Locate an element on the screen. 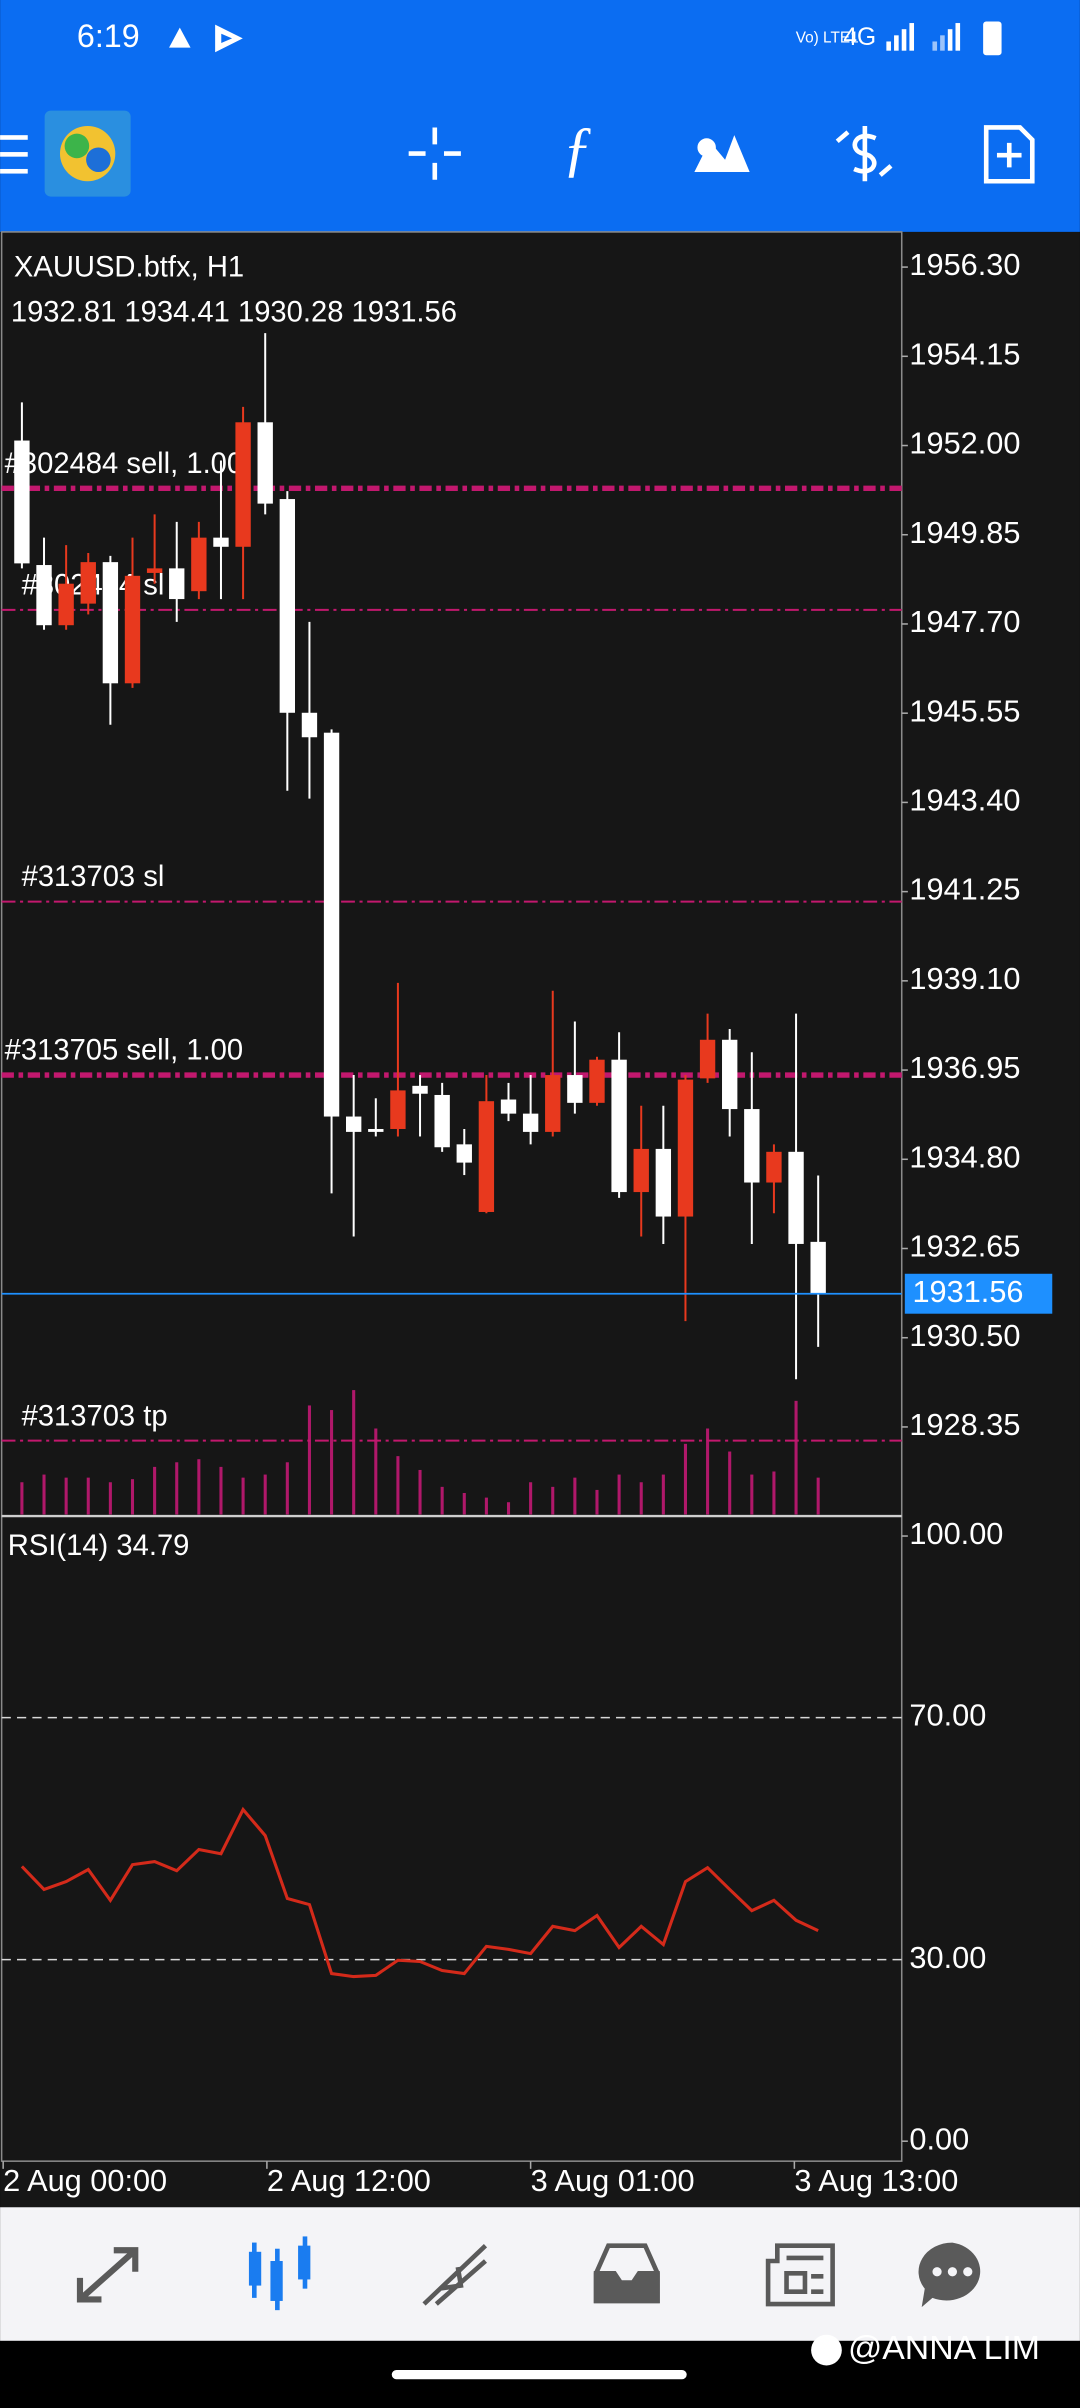 The width and height of the screenshot is (1080, 2408). y-tick-label: 1928.35 is located at coordinates (964, 1424).